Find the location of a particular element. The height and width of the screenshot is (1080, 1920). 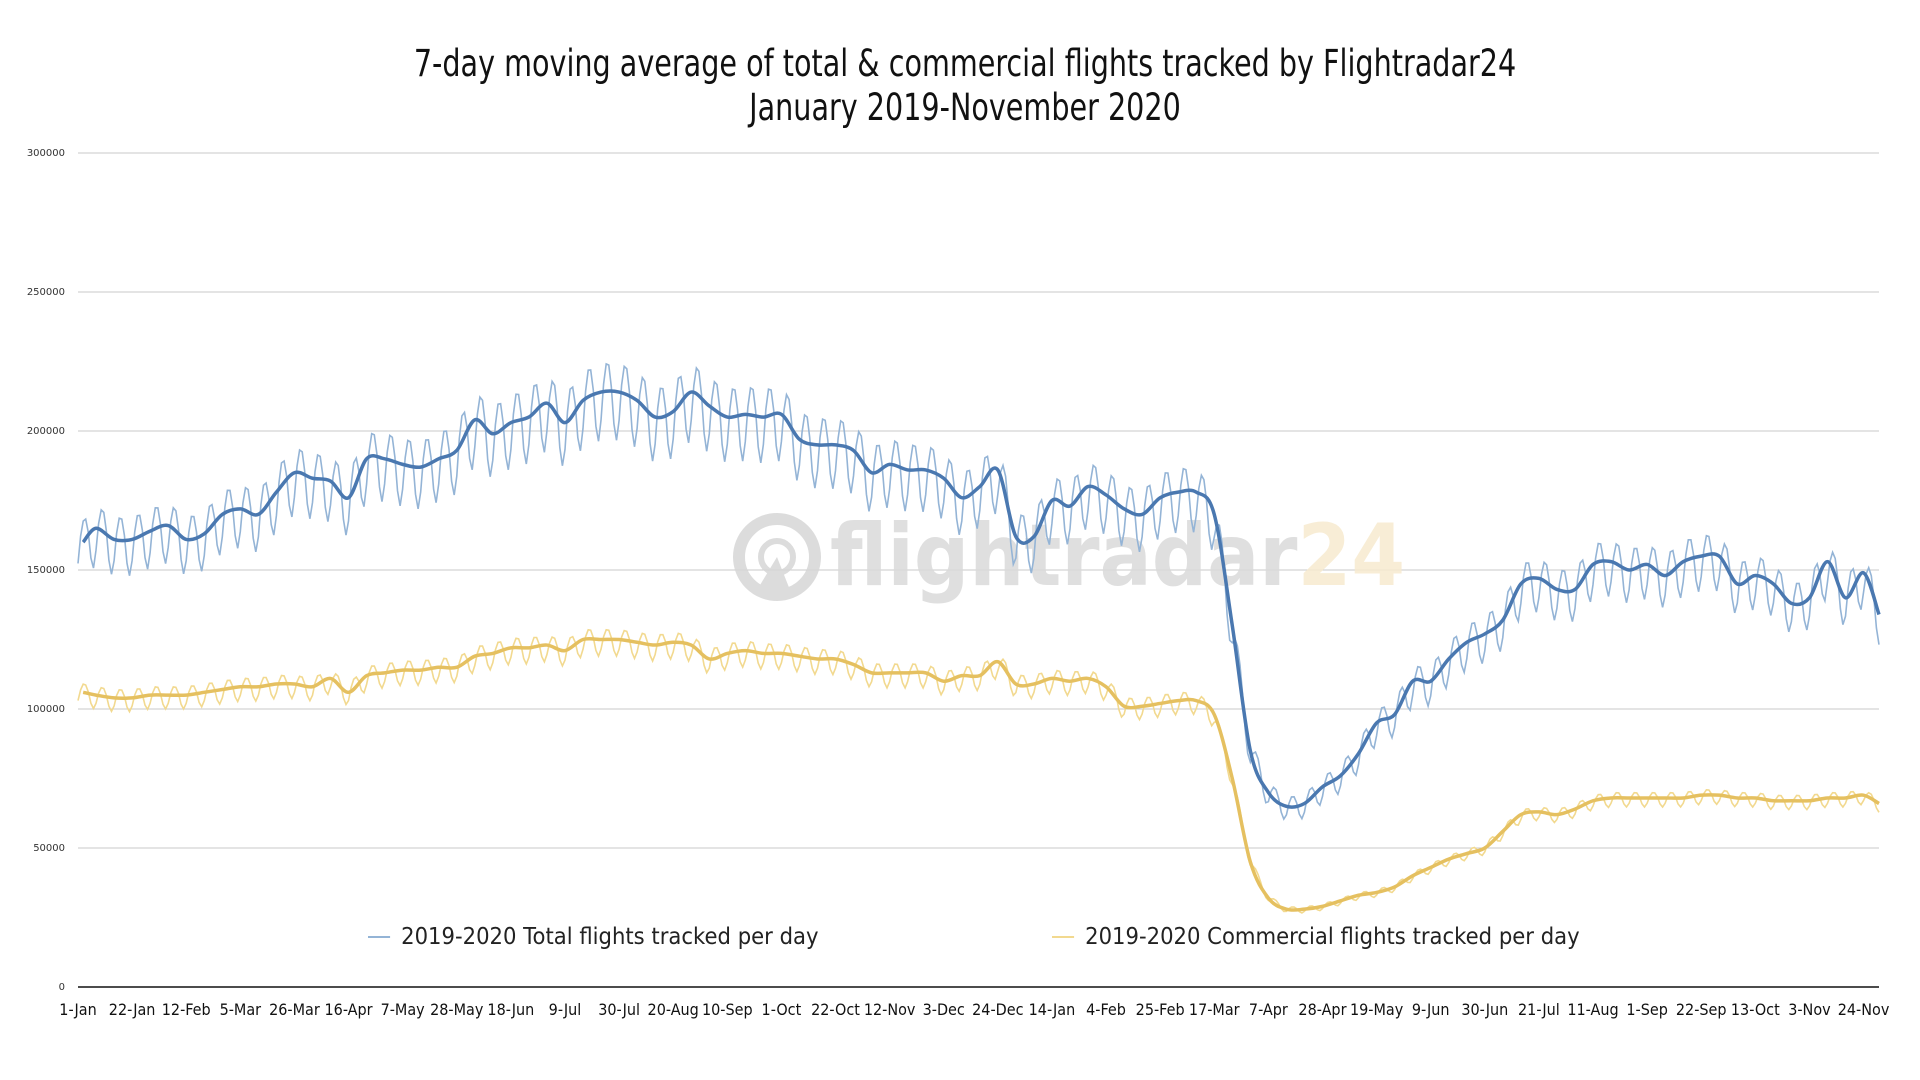

x-tick-label: 20-Aug is located at coordinates (673, 1009).